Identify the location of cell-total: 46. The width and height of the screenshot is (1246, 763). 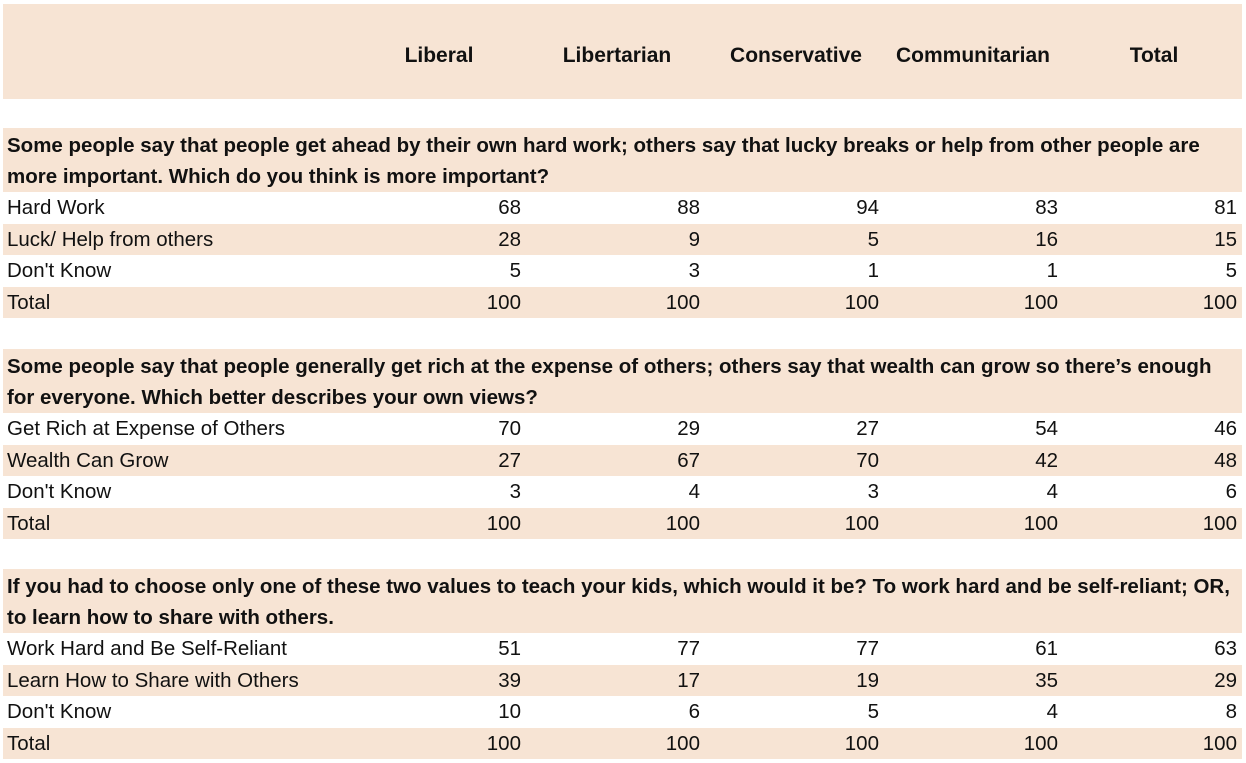
(1225, 428).